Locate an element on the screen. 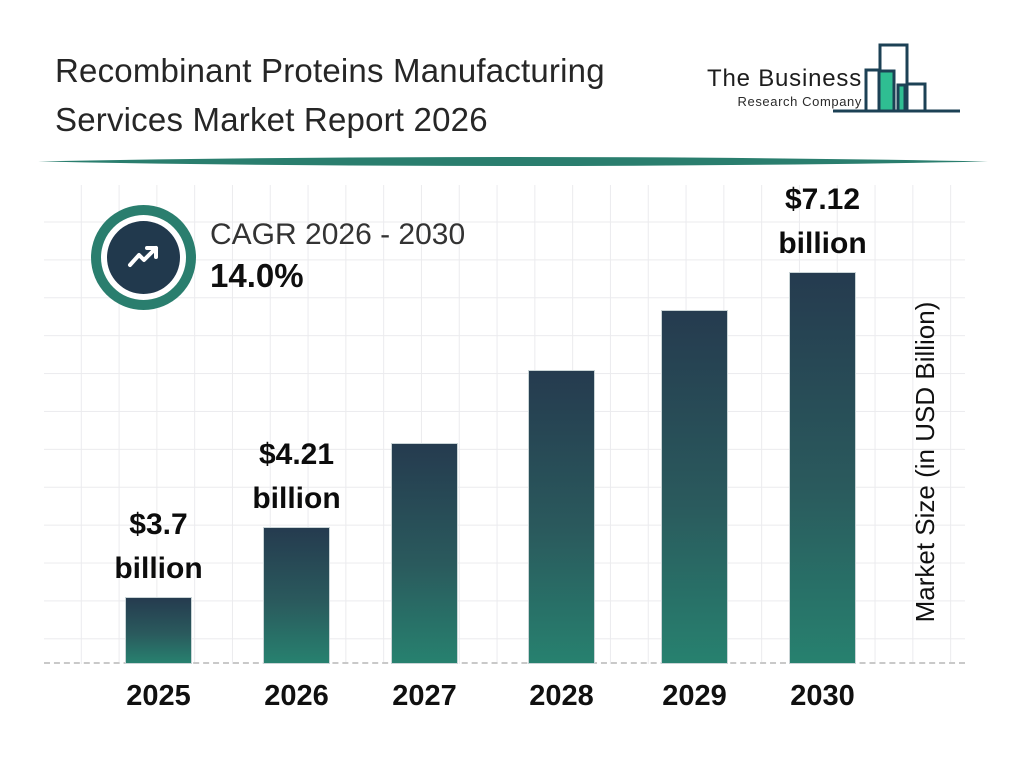  trending-up-icon is located at coordinates (142, 256).